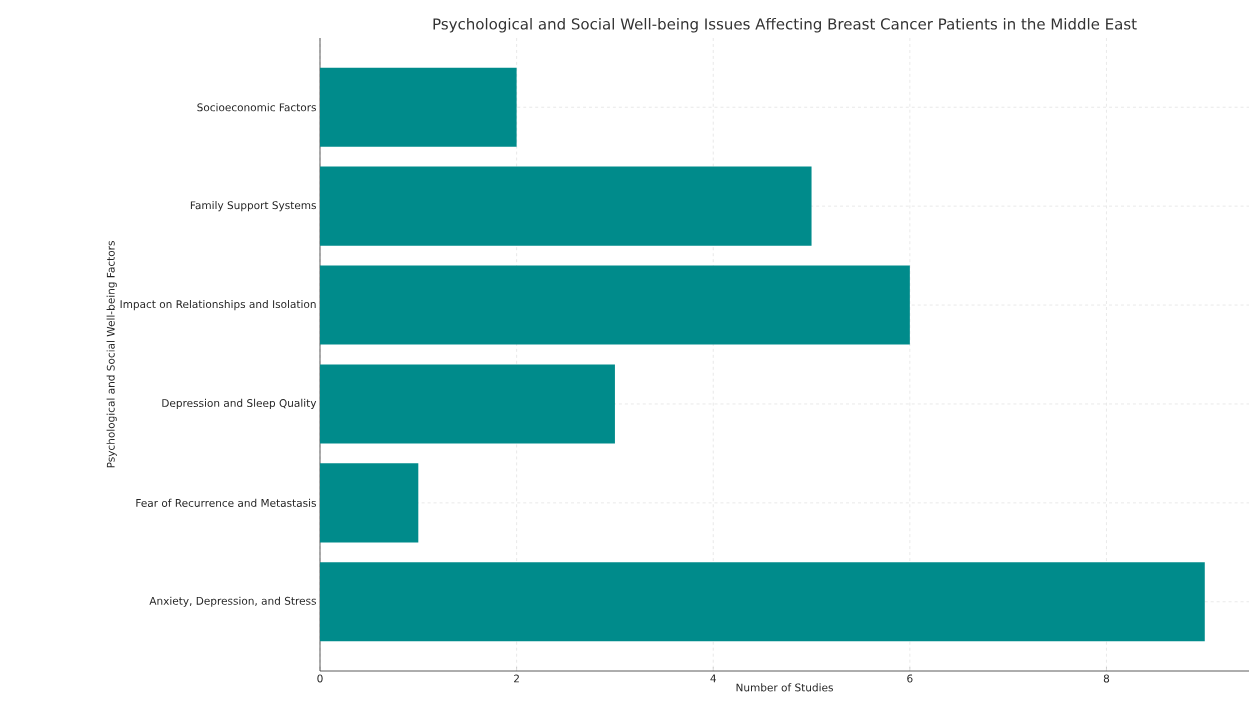 The height and width of the screenshot is (711, 1260). Describe the element at coordinates (1106, 678) in the screenshot. I see `x-tick-label: 8` at that location.